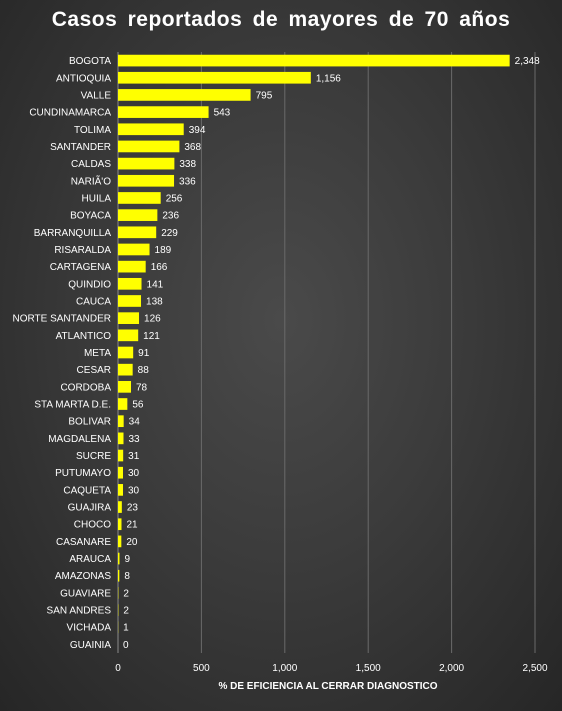  Describe the element at coordinates (91, 164) in the screenshot. I see `category-label: CALDAS` at that location.